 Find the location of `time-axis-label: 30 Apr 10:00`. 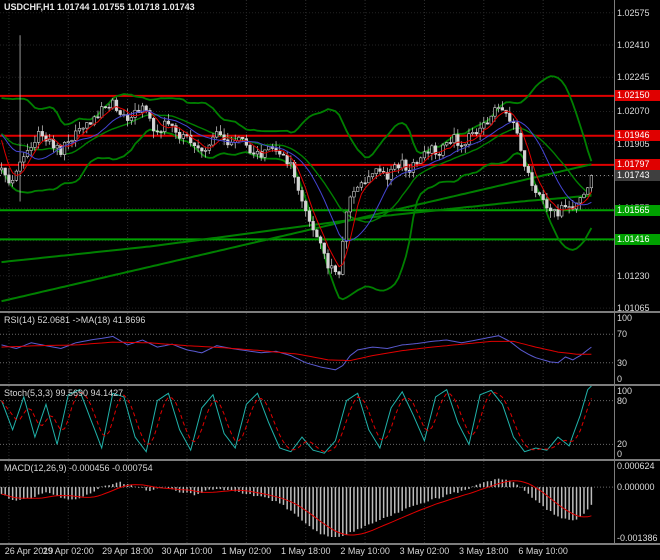

time-axis-label: 30 Apr 10:00 is located at coordinates (187, 551).